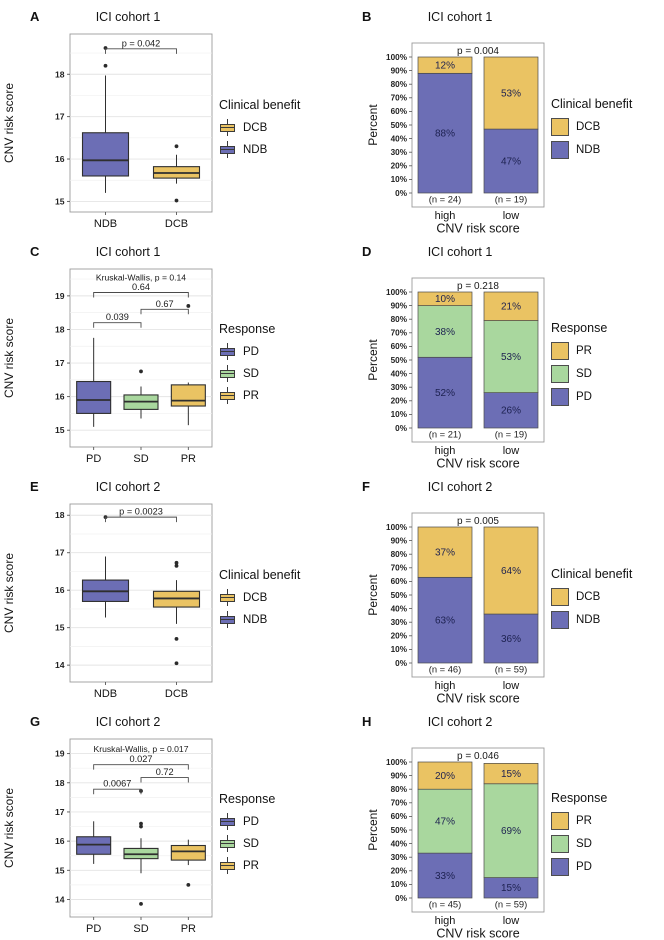  Describe the element at coordinates (397, 527) in the screenshot. I see `svg-text: 100%` at that location.